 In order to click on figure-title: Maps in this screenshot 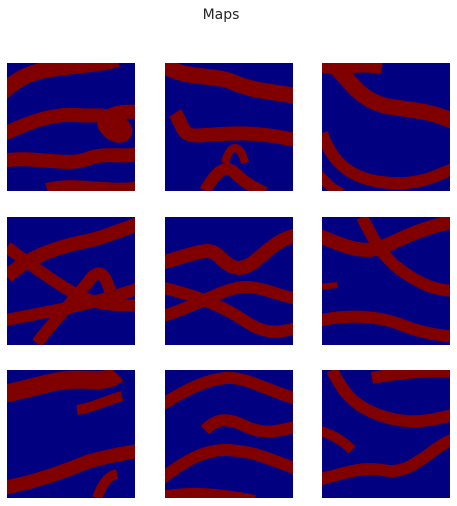, I will do `click(221, 15)`.